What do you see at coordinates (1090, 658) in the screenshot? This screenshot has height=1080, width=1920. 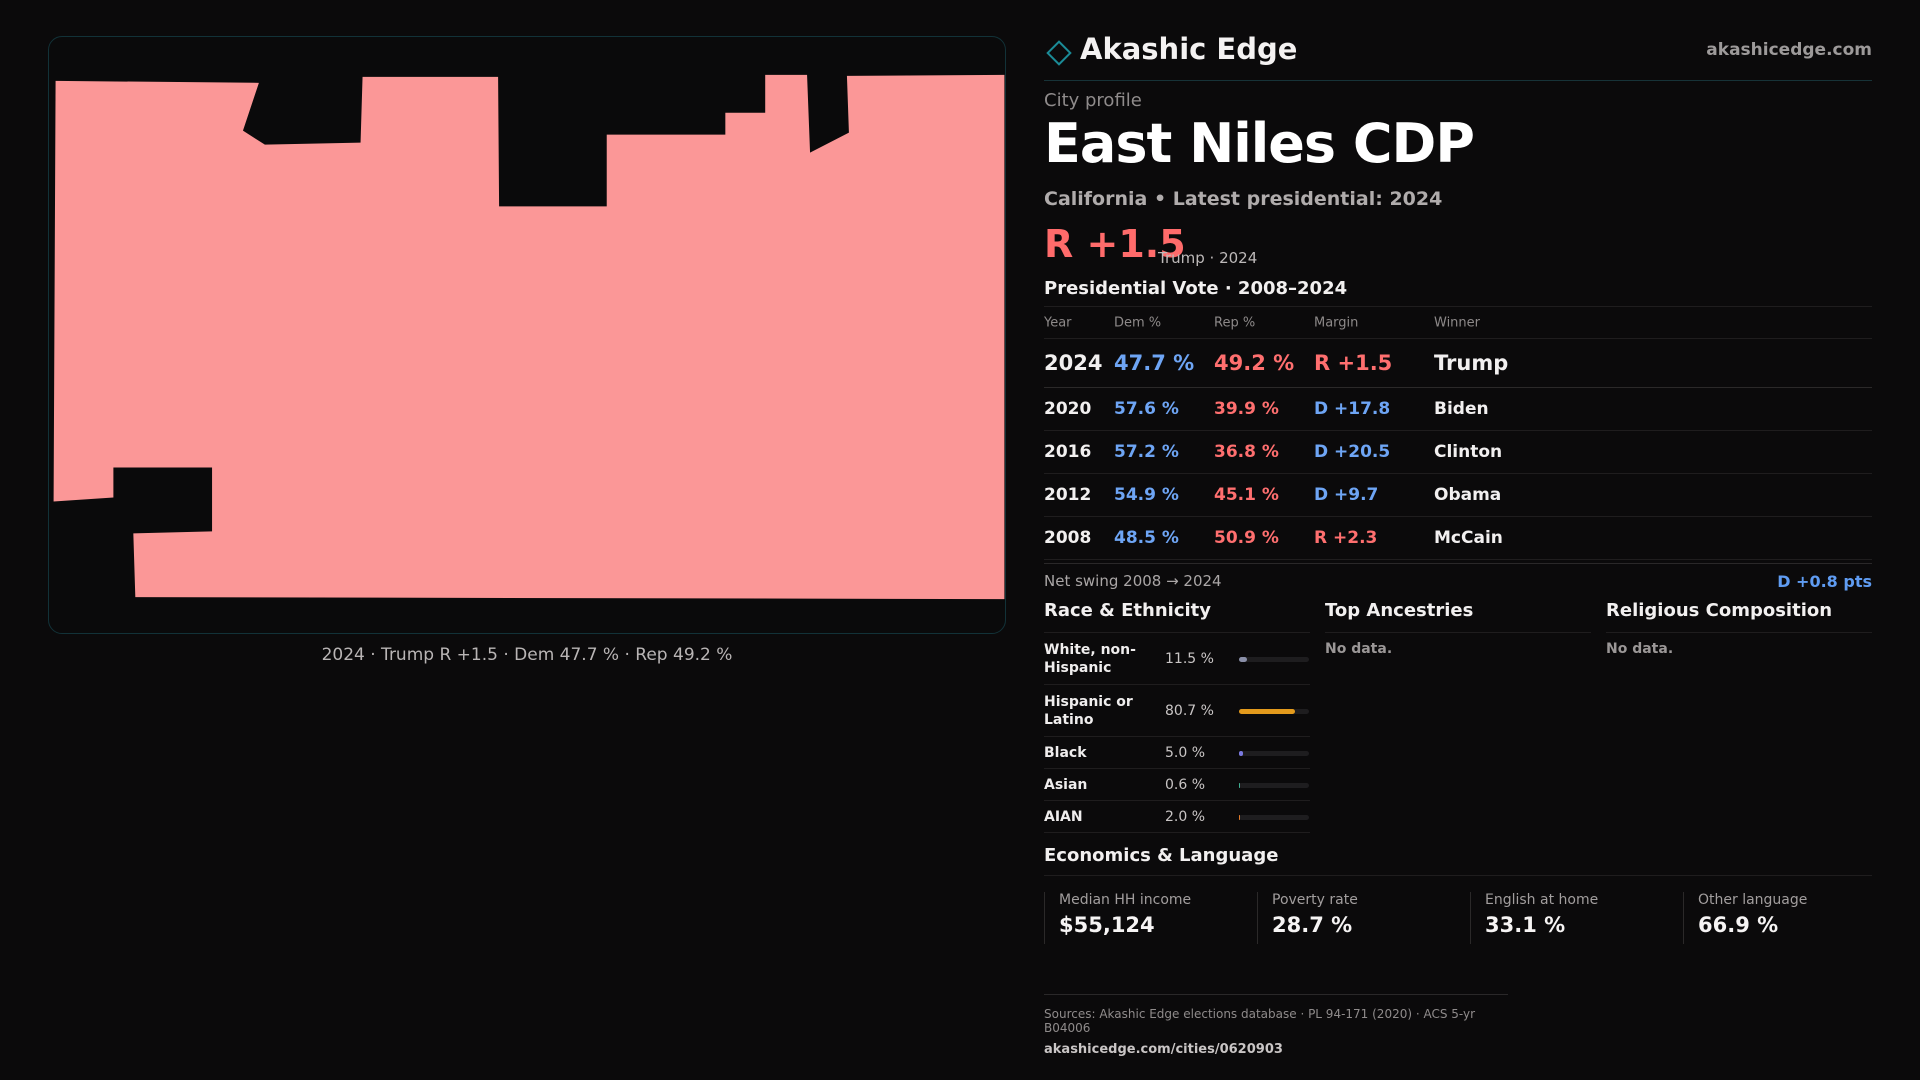 I see `race-label: White, non-Hispanic` at bounding box center [1090, 658].